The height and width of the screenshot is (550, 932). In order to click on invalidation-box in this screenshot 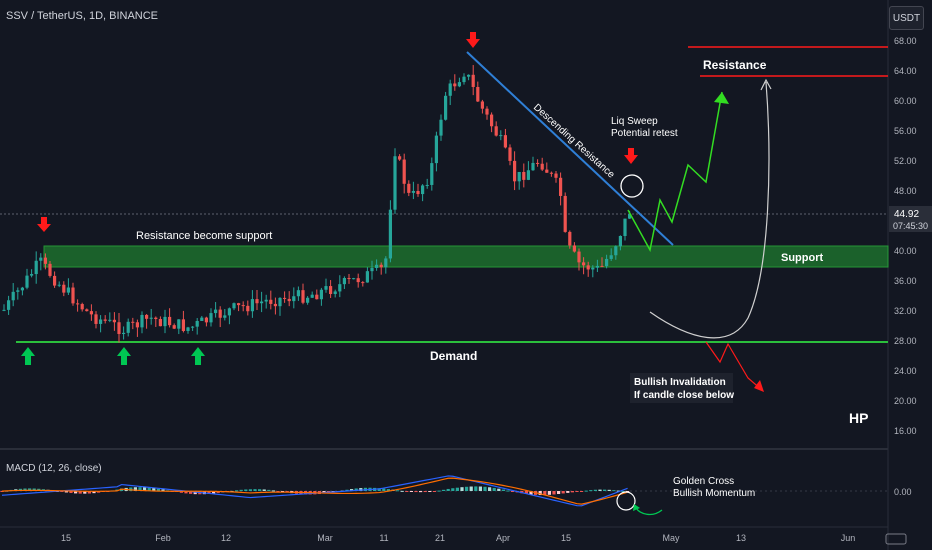, I will do `click(681, 388)`.